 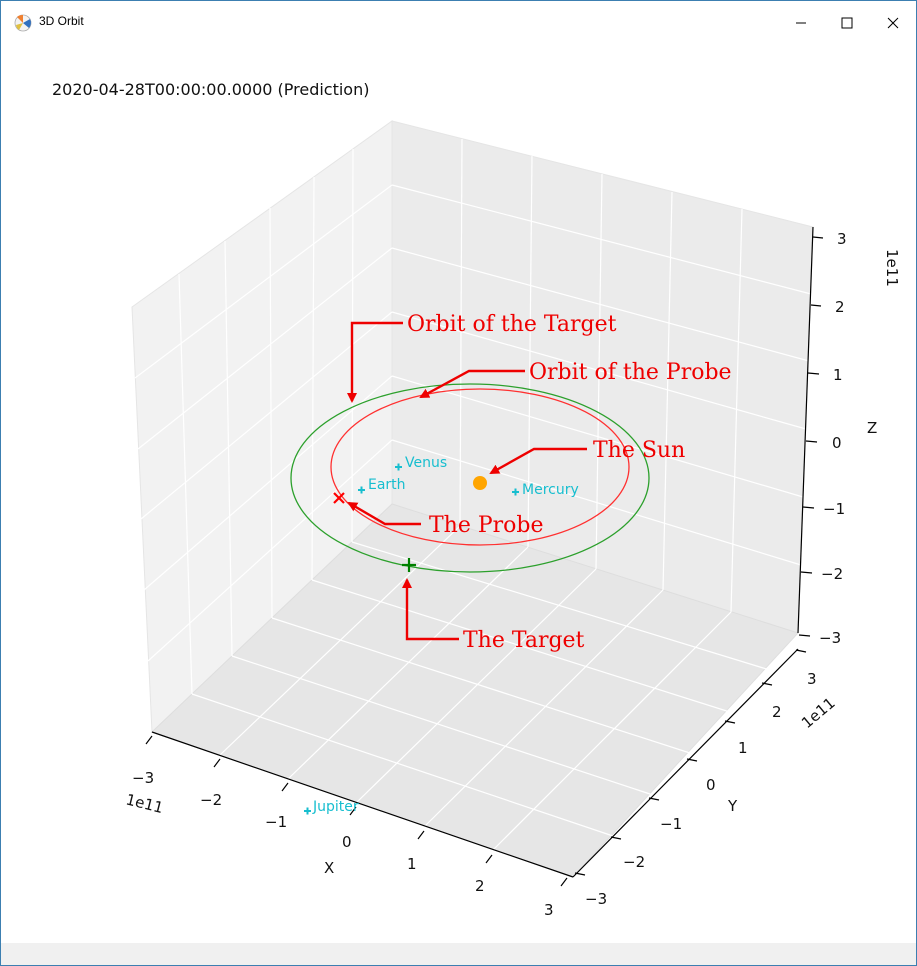 I want to click on x-tick-label: −2, so click(x=211, y=800).